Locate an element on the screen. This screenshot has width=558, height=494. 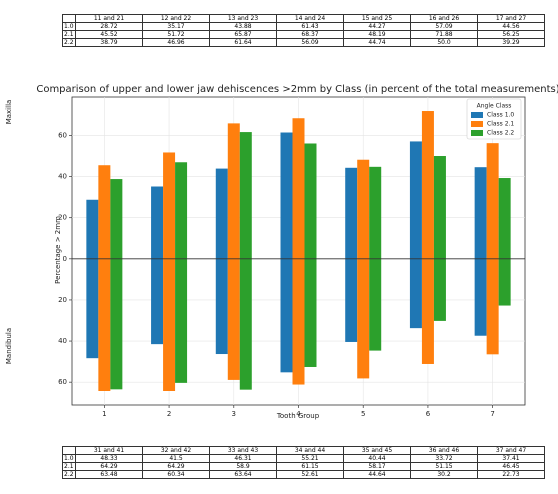
x-tick-label: 4 is located at coordinates (298, 414).